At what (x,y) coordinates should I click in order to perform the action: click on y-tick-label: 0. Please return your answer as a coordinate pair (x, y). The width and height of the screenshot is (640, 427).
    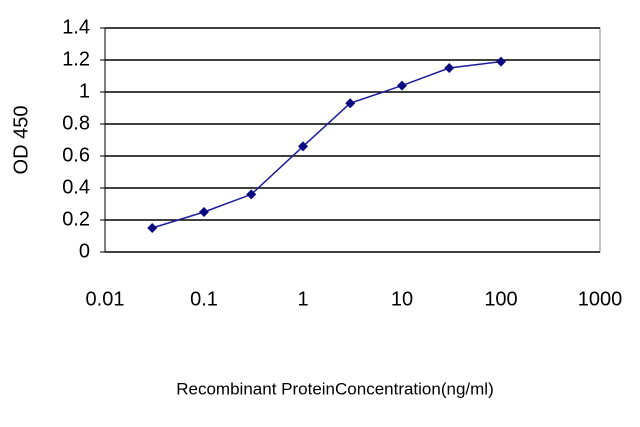
    Looking at the image, I should click on (84, 251).